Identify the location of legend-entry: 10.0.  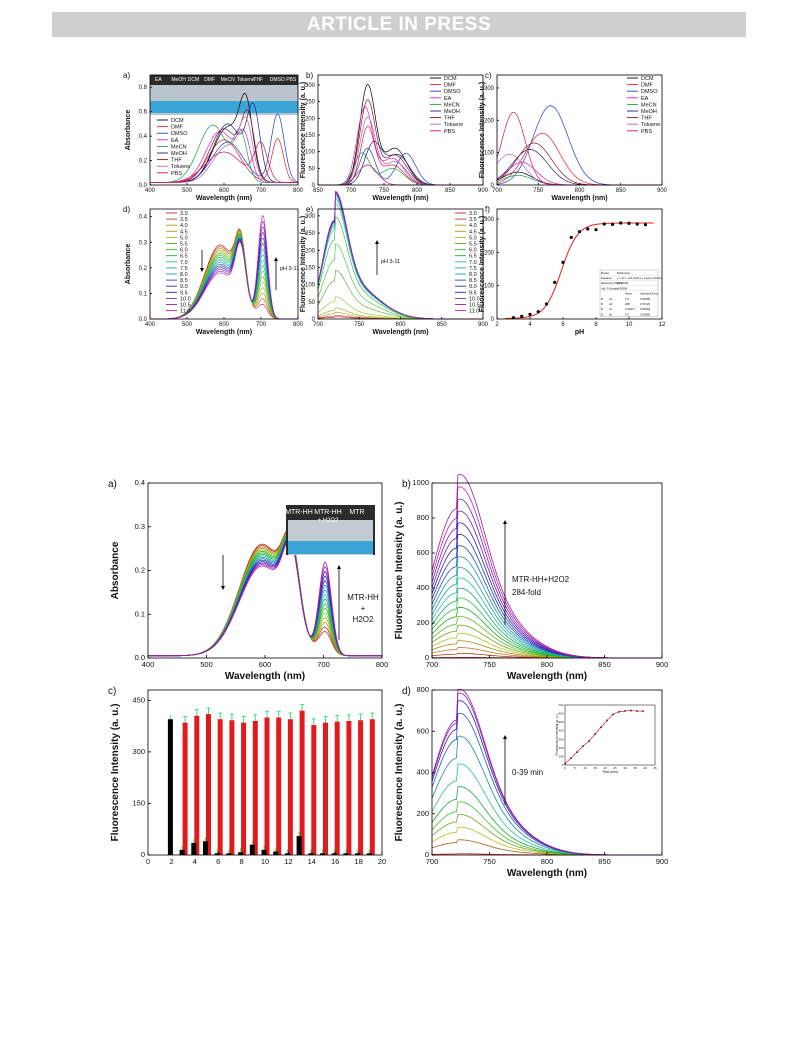
(185, 299).